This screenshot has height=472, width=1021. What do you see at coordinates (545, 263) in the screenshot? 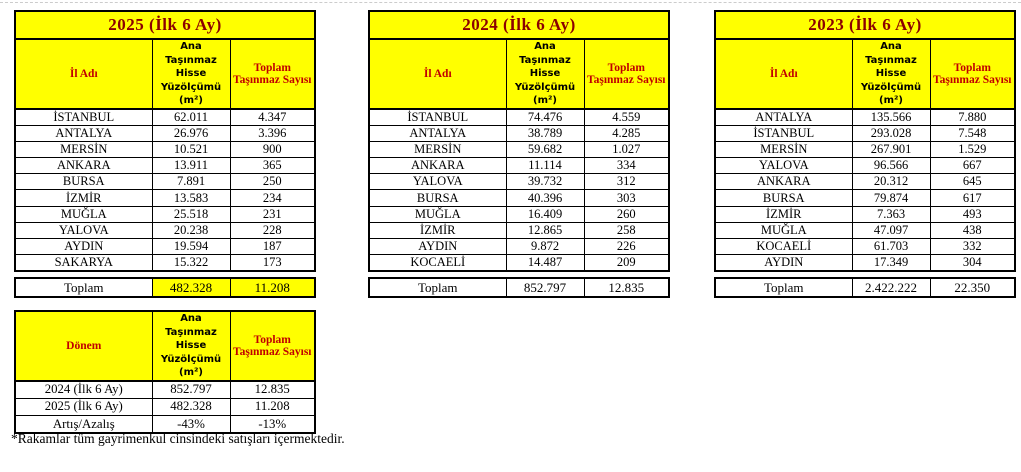
I see `area-cell: 14.487` at bounding box center [545, 263].